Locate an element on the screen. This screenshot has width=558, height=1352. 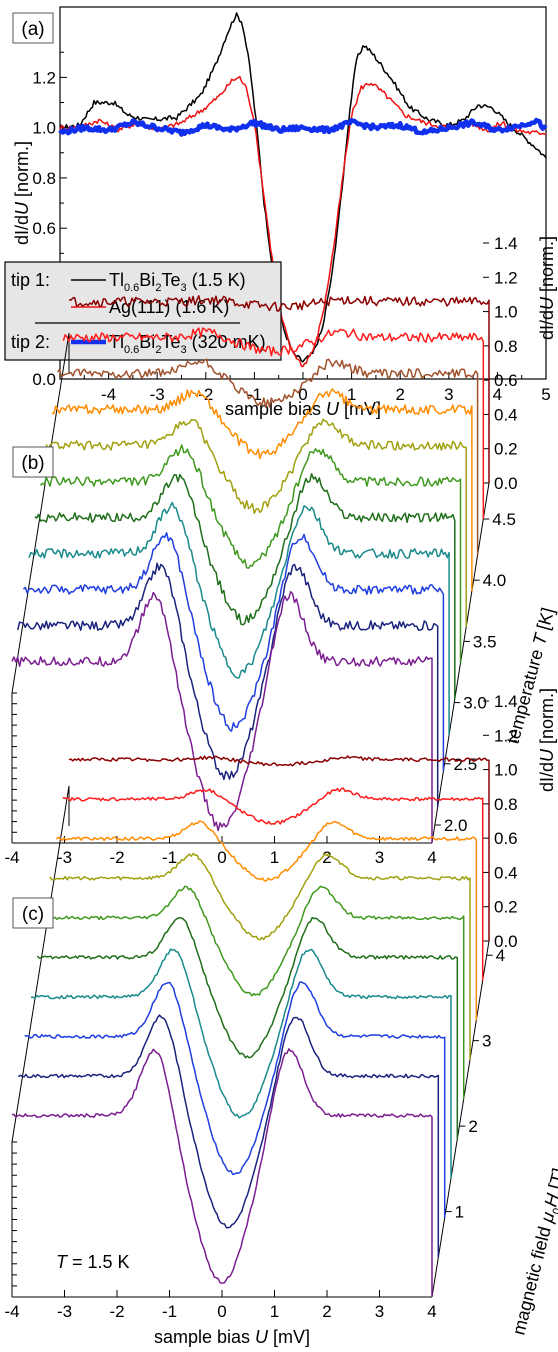
z-tick-label: 3 is located at coordinates (486, 1041).